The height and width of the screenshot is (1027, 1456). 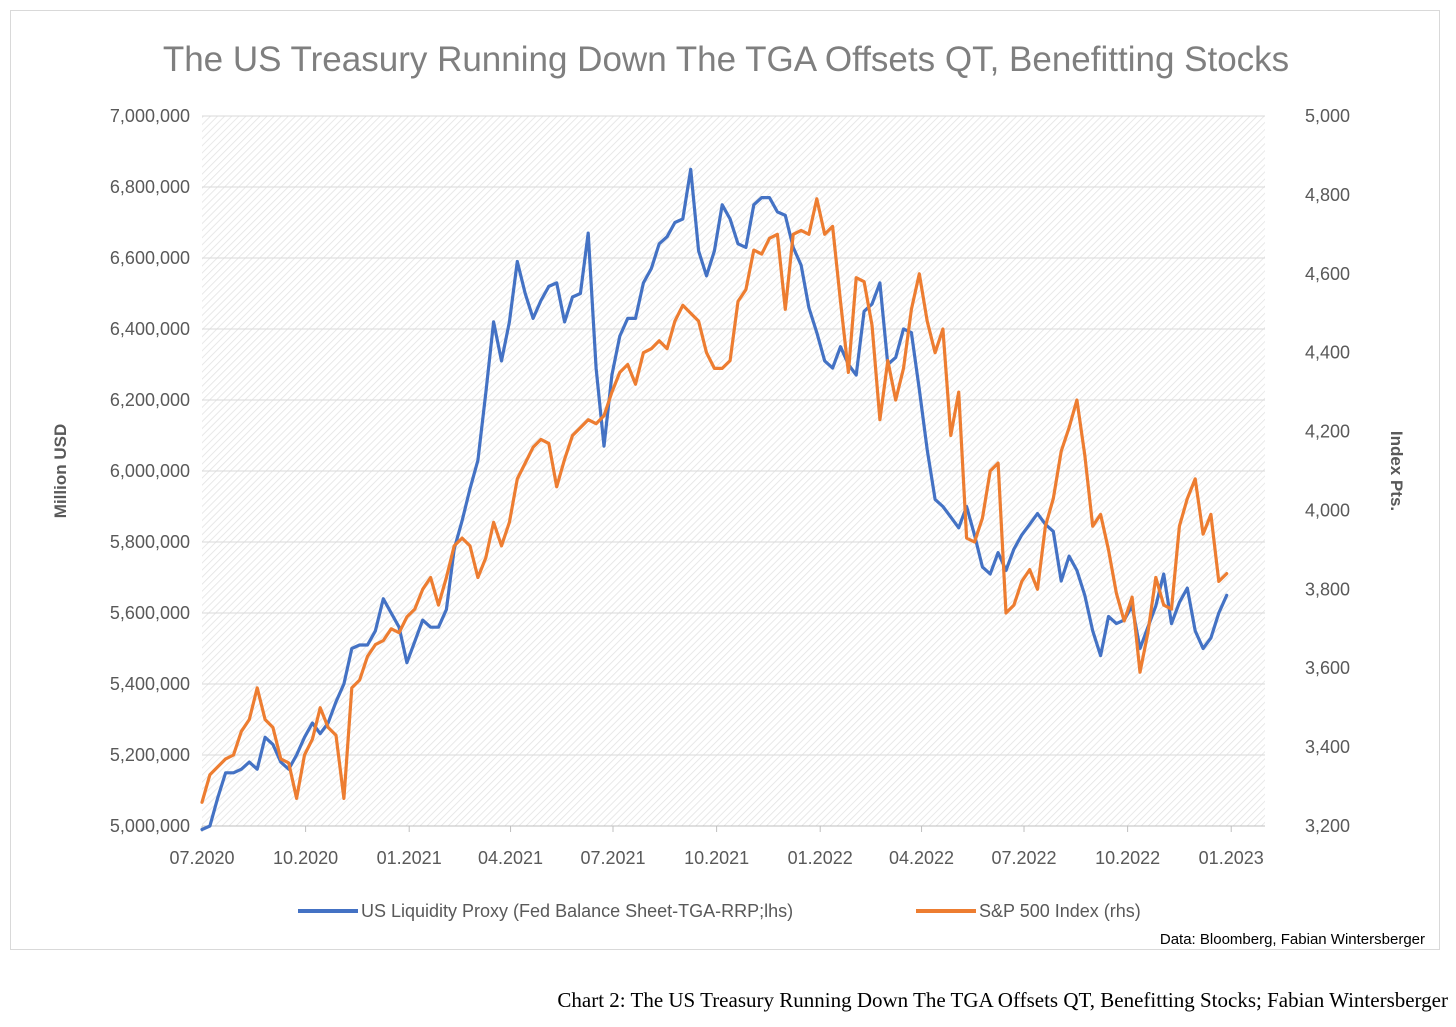 What do you see at coordinates (150, 613) in the screenshot?
I see `y-left-tick-label: 5,600,000` at bounding box center [150, 613].